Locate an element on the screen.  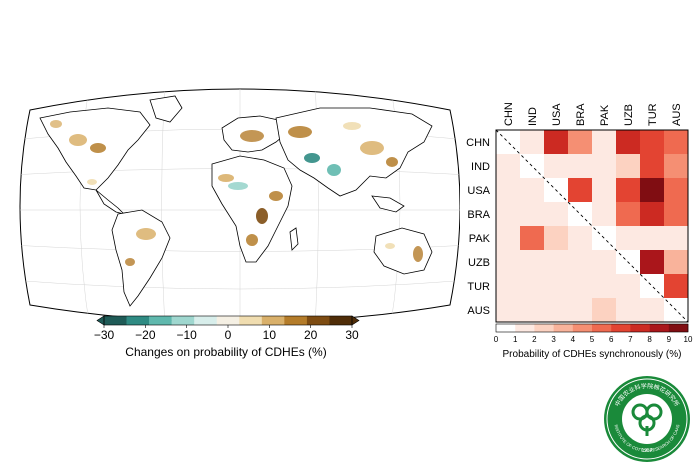
map-colorbar-tick: −30 is located at coordinates (104, 335).